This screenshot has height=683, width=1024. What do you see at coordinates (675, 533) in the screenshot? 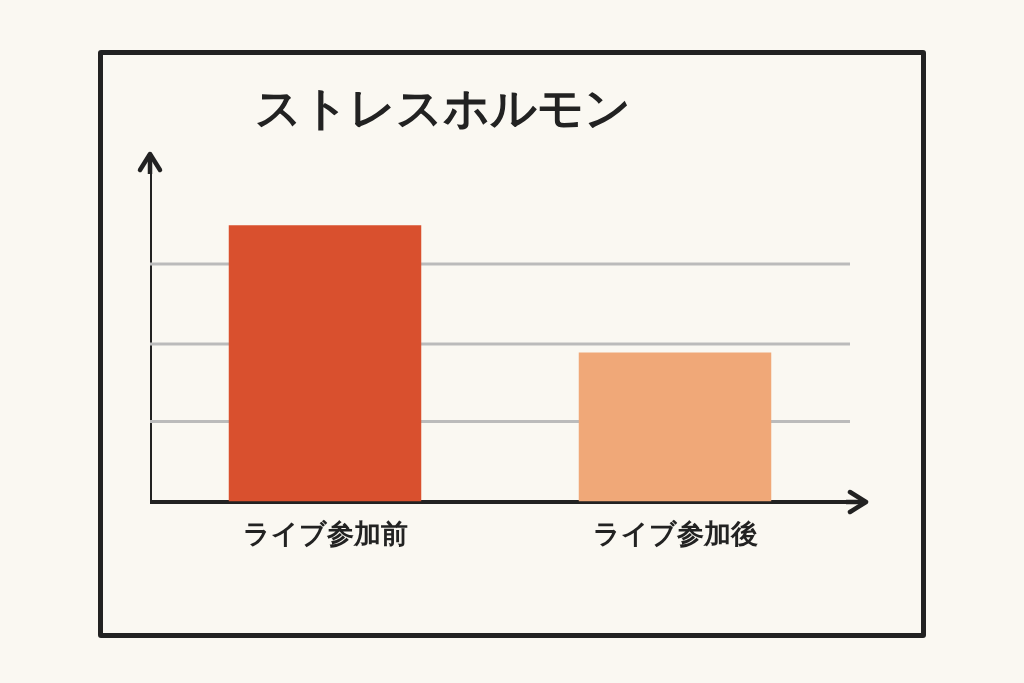
I see `x-tick-label: ライブ参加後` at bounding box center [675, 533].